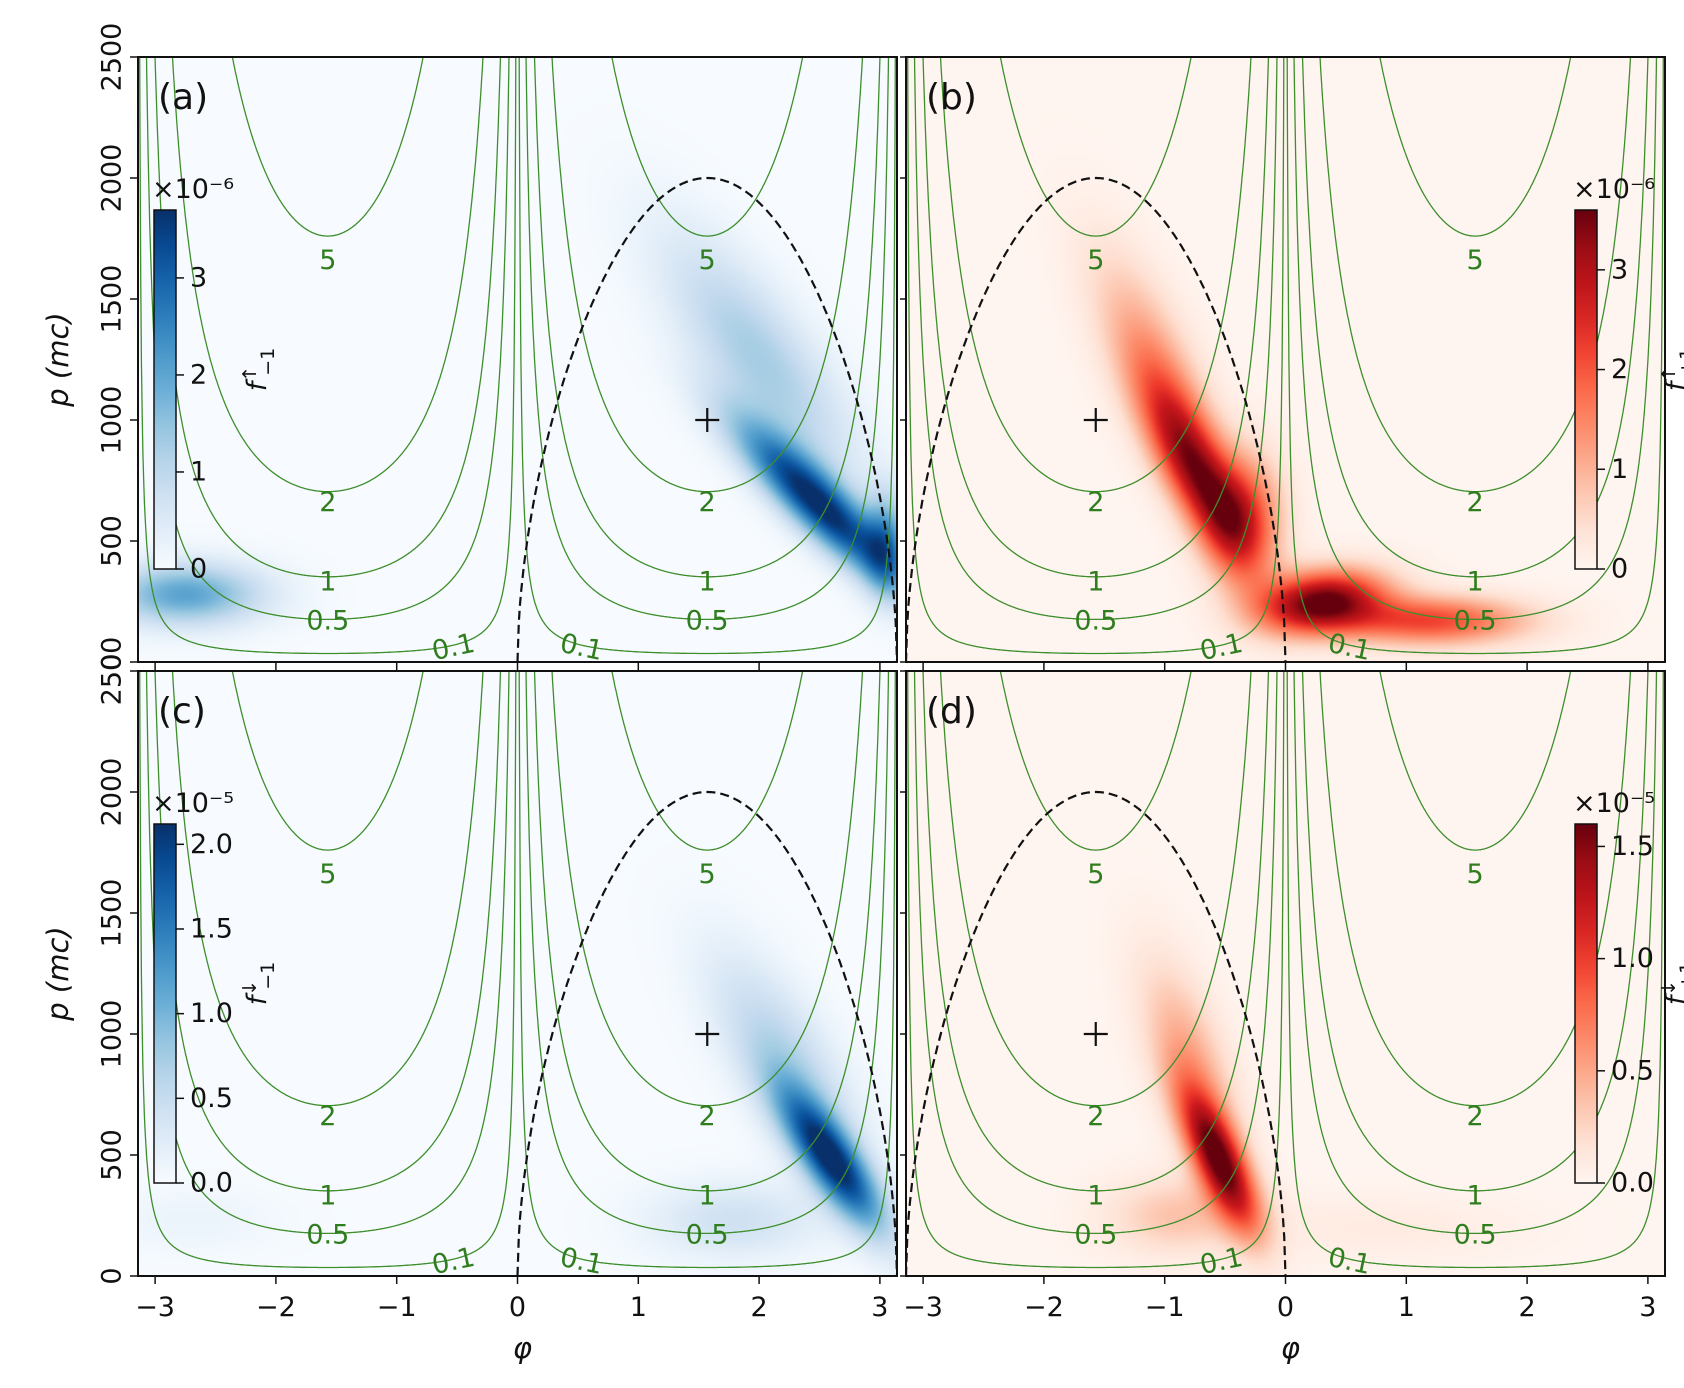  What do you see at coordinates (1628, 993) in the screenshot?
I see `colorbar: 0.0 0.5 1.0 1.5 ×10⁻⁵ f↓+1` at bounding box center [1628, 993].